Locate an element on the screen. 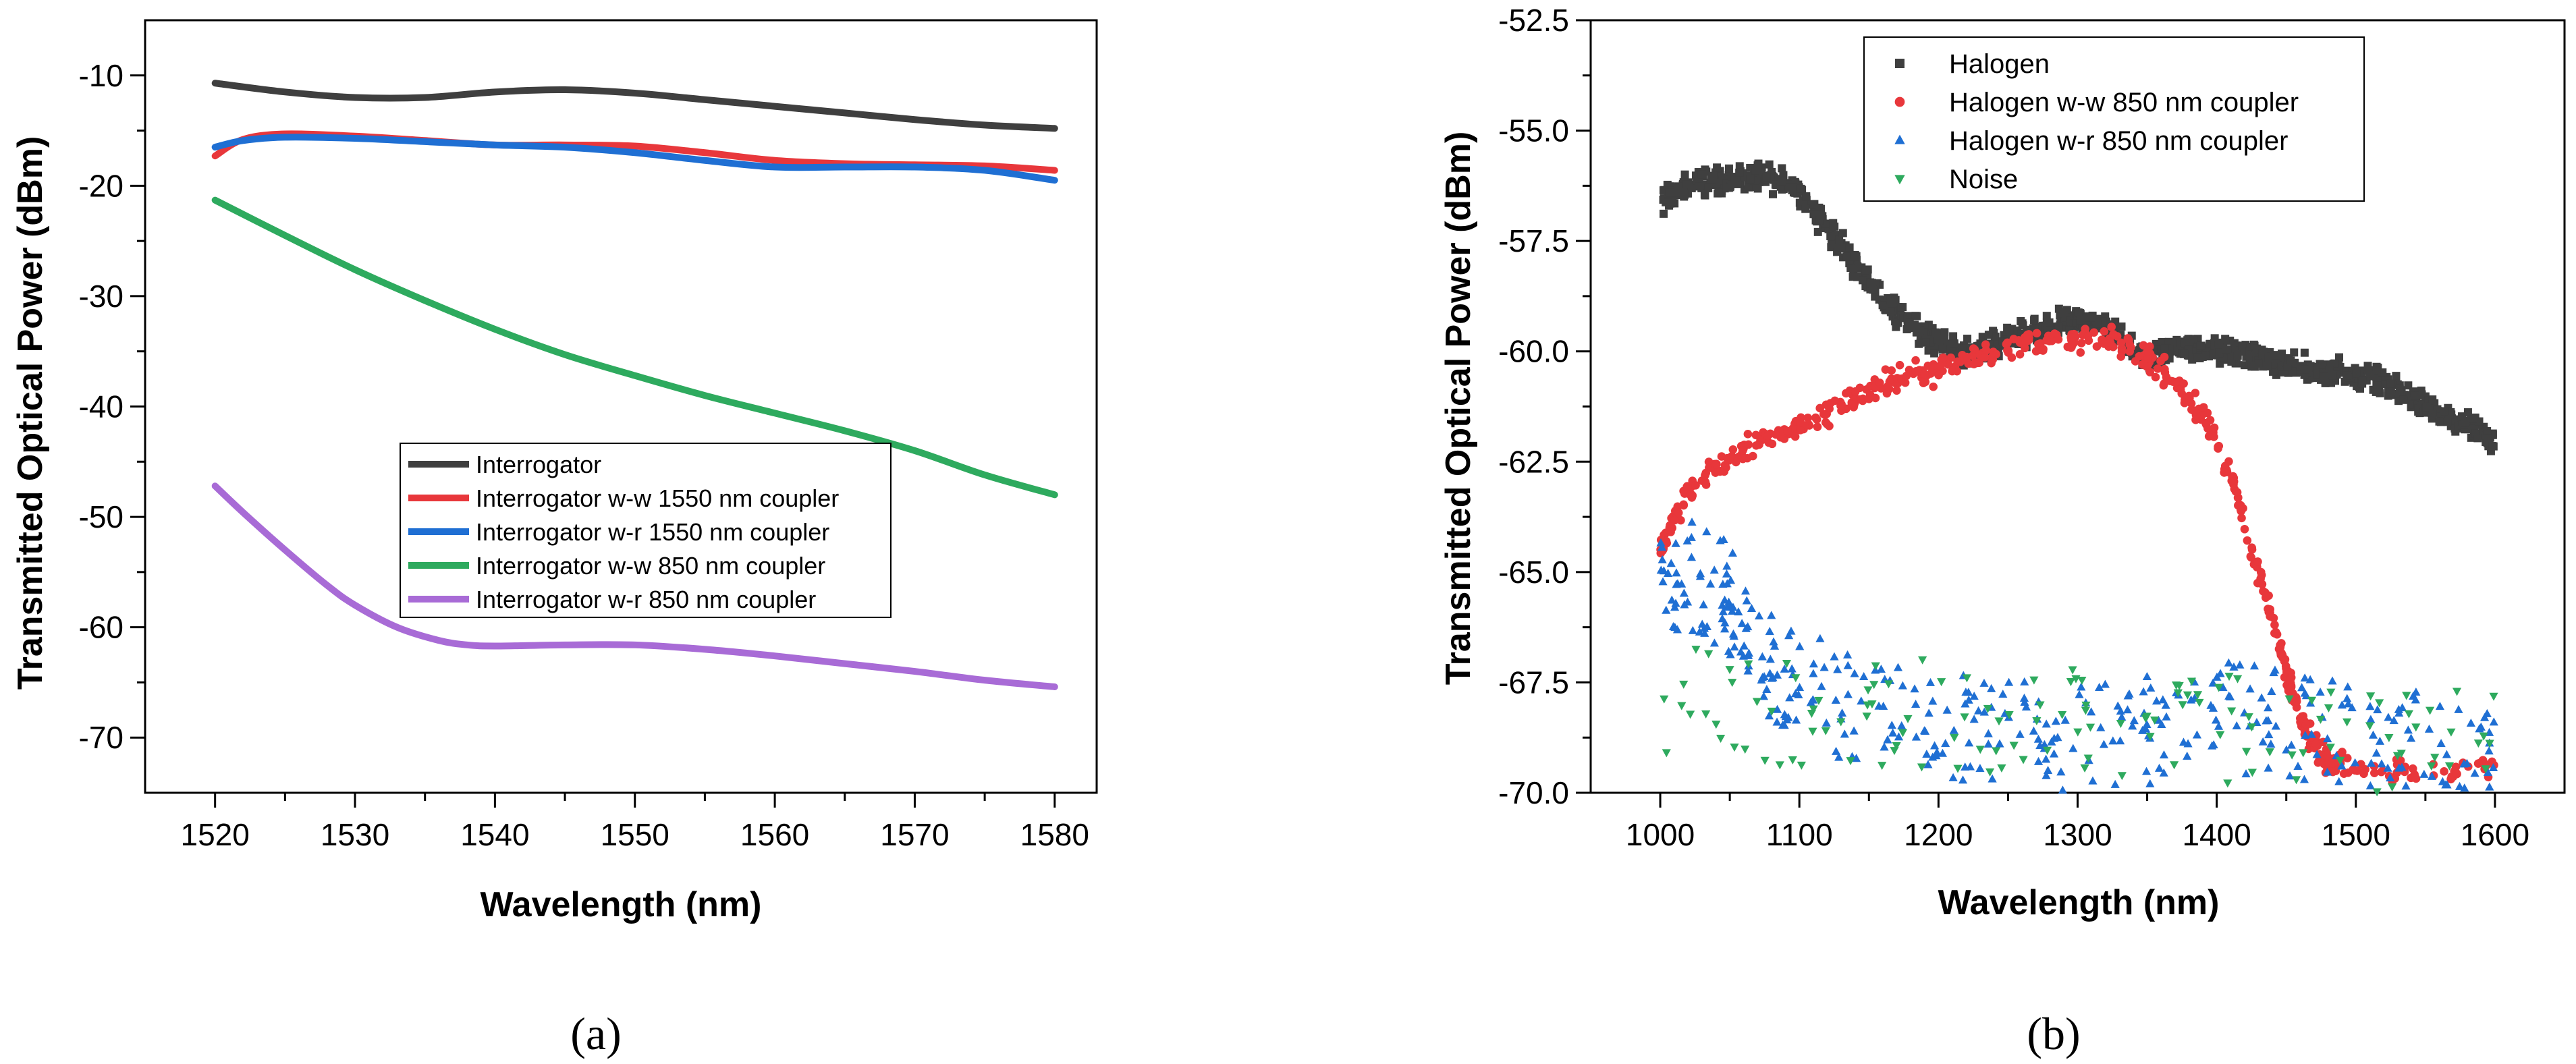 The image size is (2576, 1064). chart-1-y-tick-label: -62.5 is located at coordinates (1533, 461).